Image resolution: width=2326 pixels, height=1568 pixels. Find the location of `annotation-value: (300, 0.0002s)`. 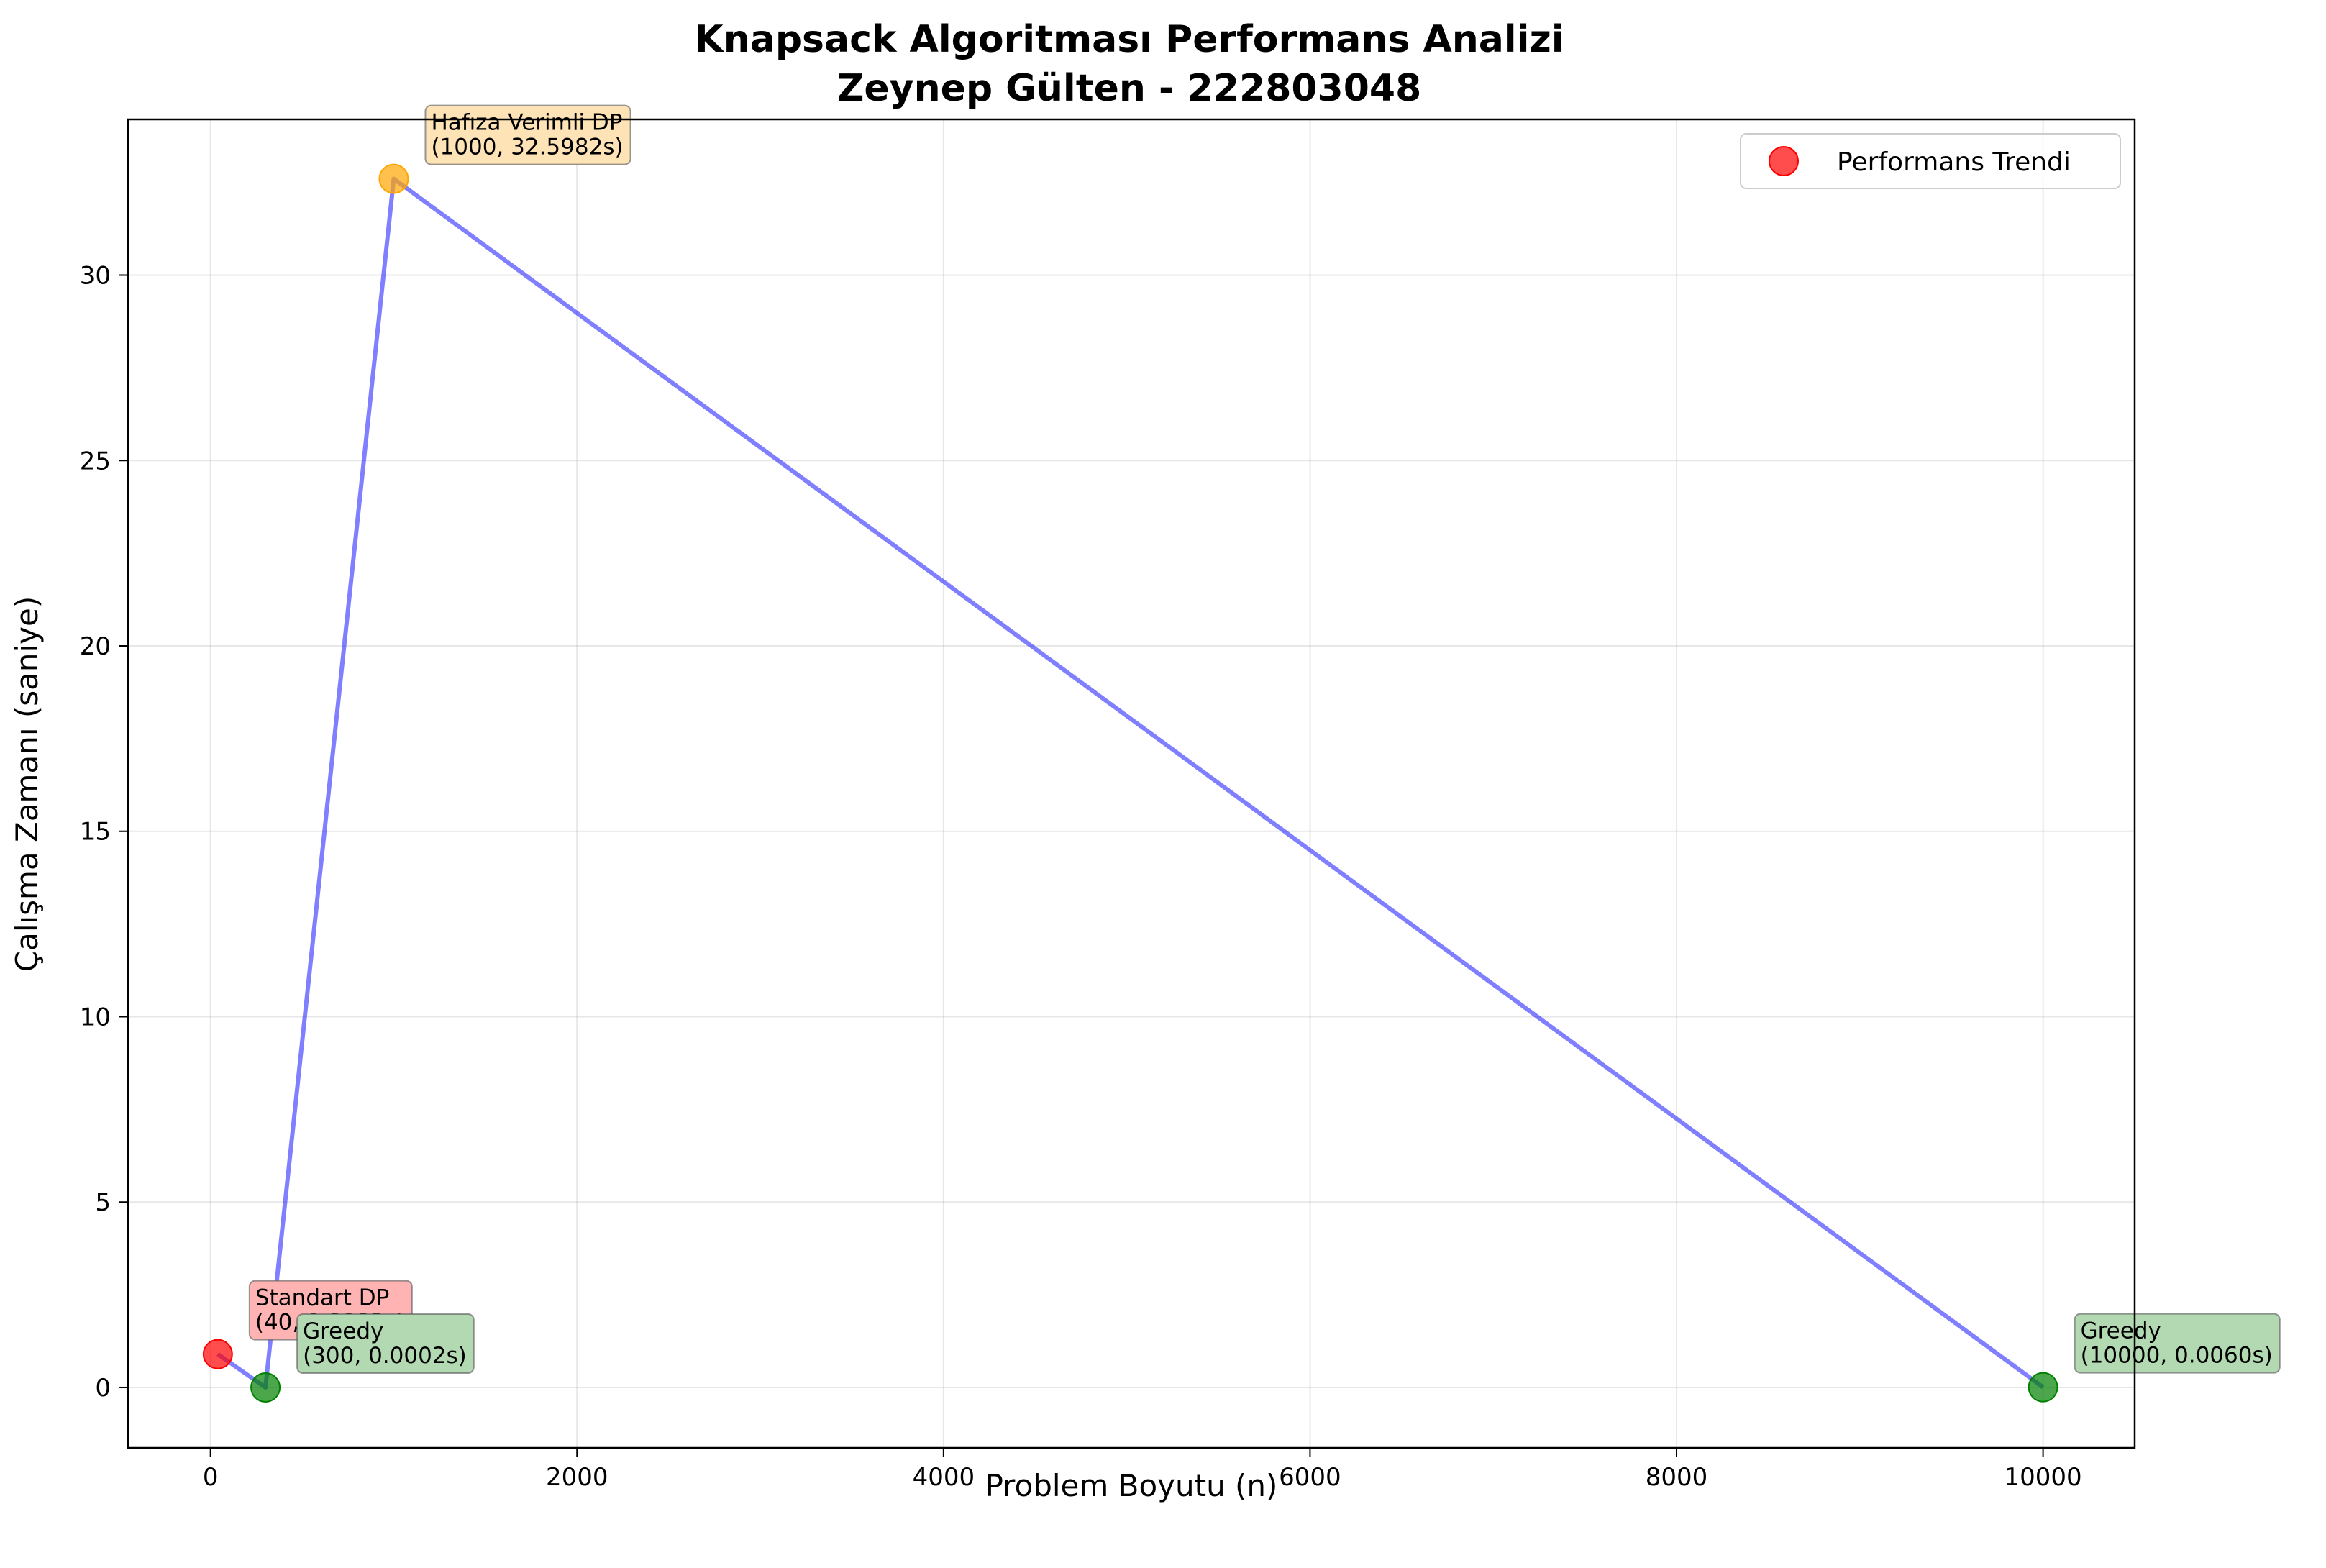

annotation-value: (300, 0.0002s) is located at coordinates (385, 1356).